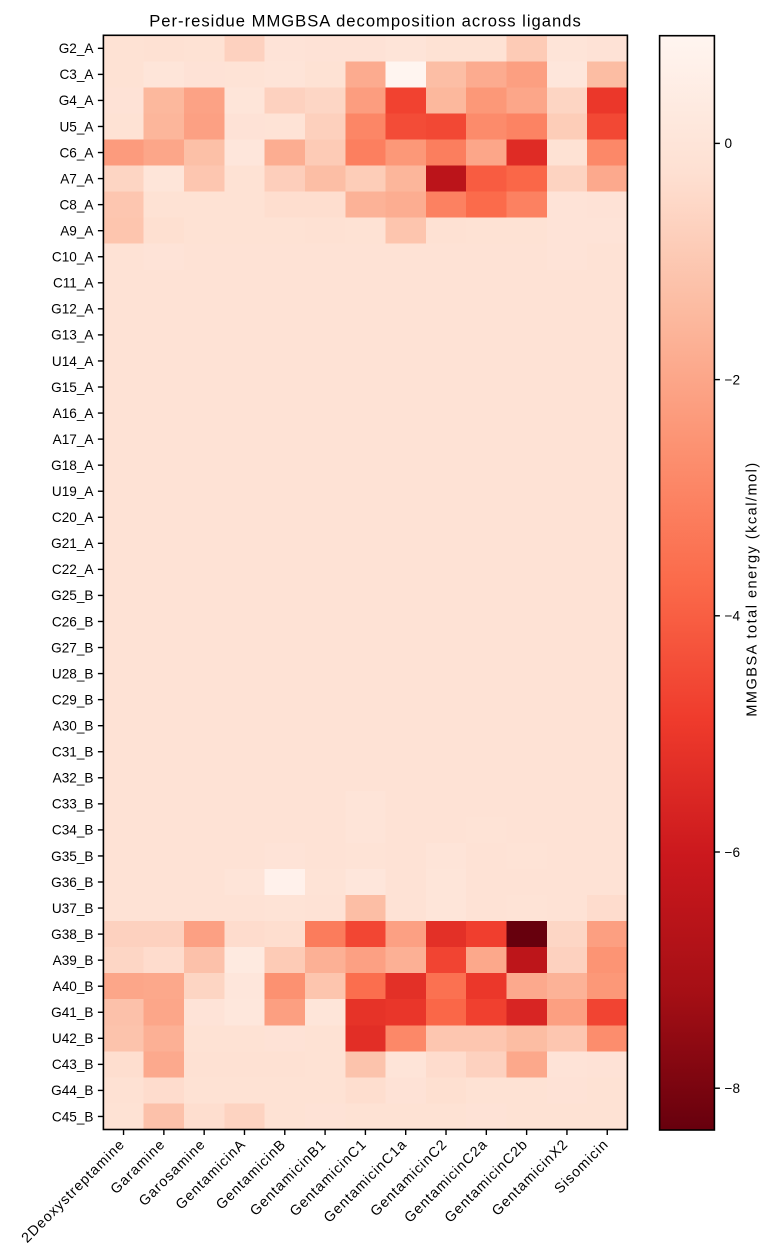 The width and height of the screenshot is (780, 1260). What do you see at coordinates (72, 1012) in the screenshot?
I see `svg-text: G41_B` at bounding box center [72, 1012].